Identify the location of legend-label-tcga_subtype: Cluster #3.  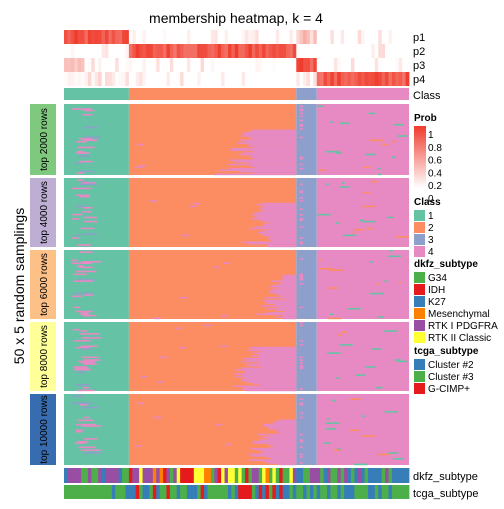
(451, 377).